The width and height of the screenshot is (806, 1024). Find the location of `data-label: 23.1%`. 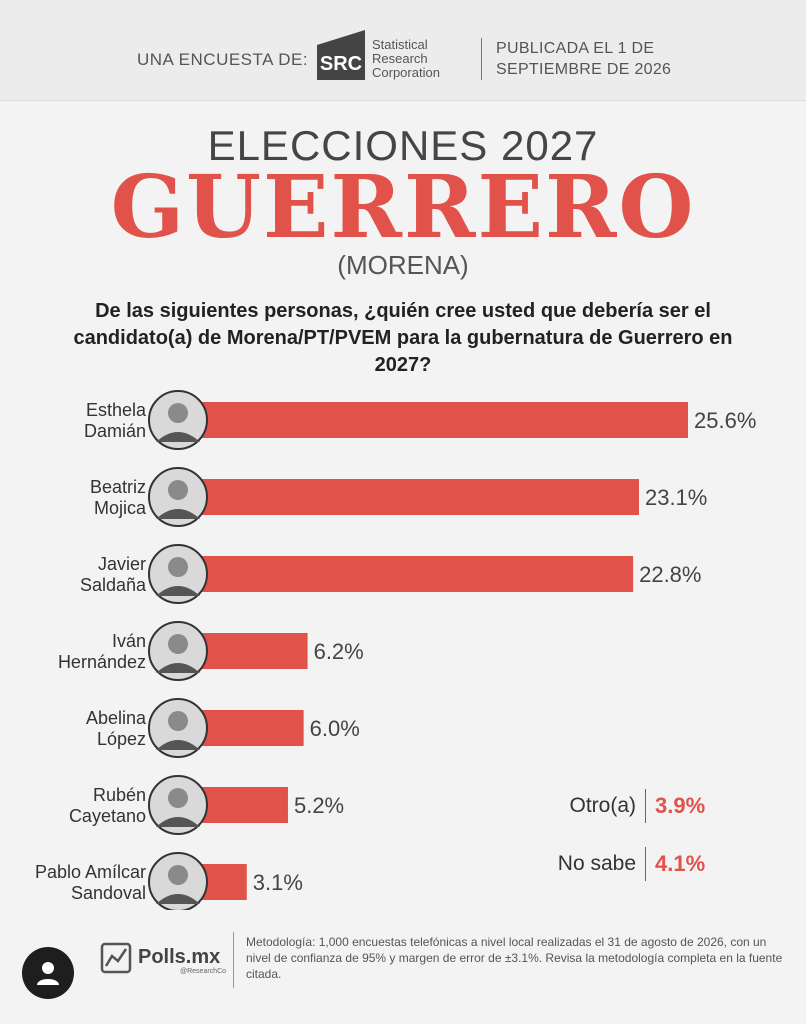

data-label: 23.1% is located at coordinates (676, 497).